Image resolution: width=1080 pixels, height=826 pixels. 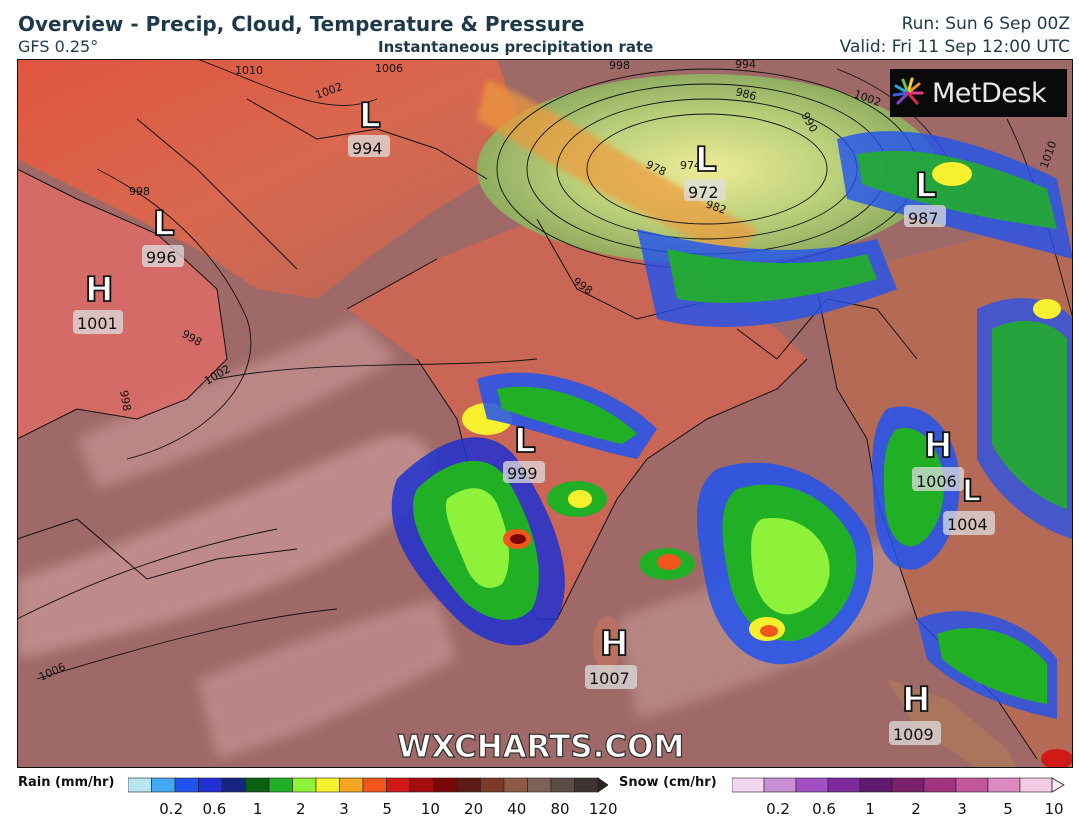 I want to click on pressure-center: L 972, so click(x=705, y=170).